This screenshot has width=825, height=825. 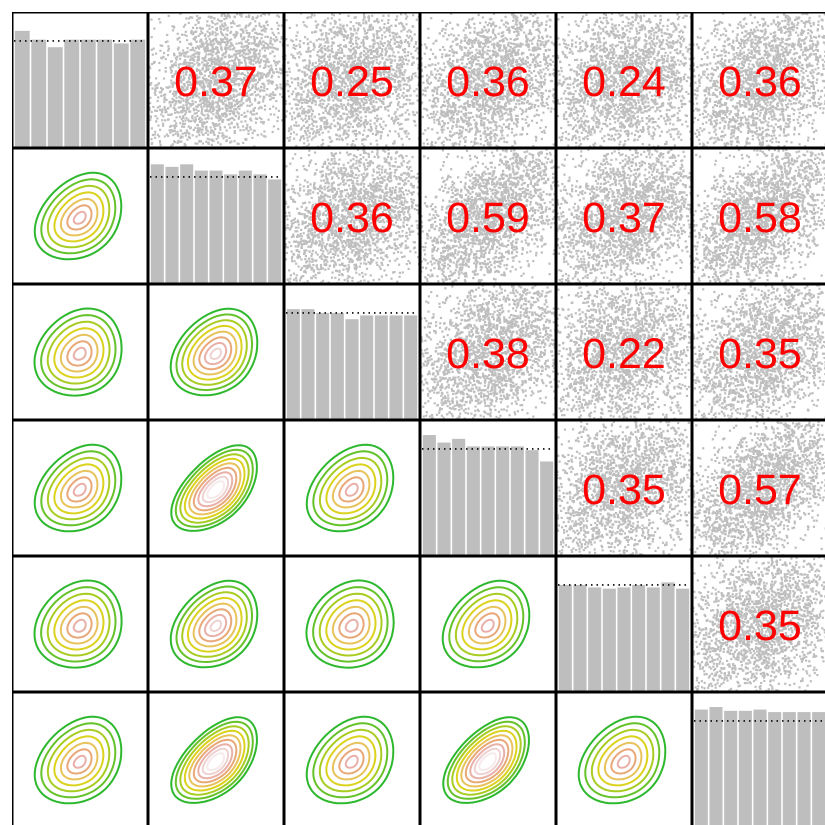 I want to click on panel-2-5: 0.35, so click(x=758, y=352).